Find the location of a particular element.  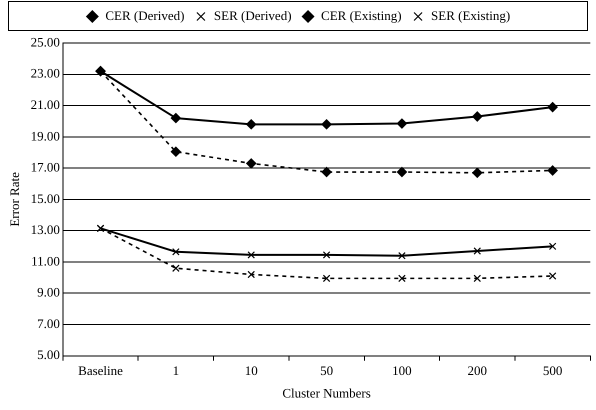

y-tick-label: 23.00 is located at coordinates (45, 73).